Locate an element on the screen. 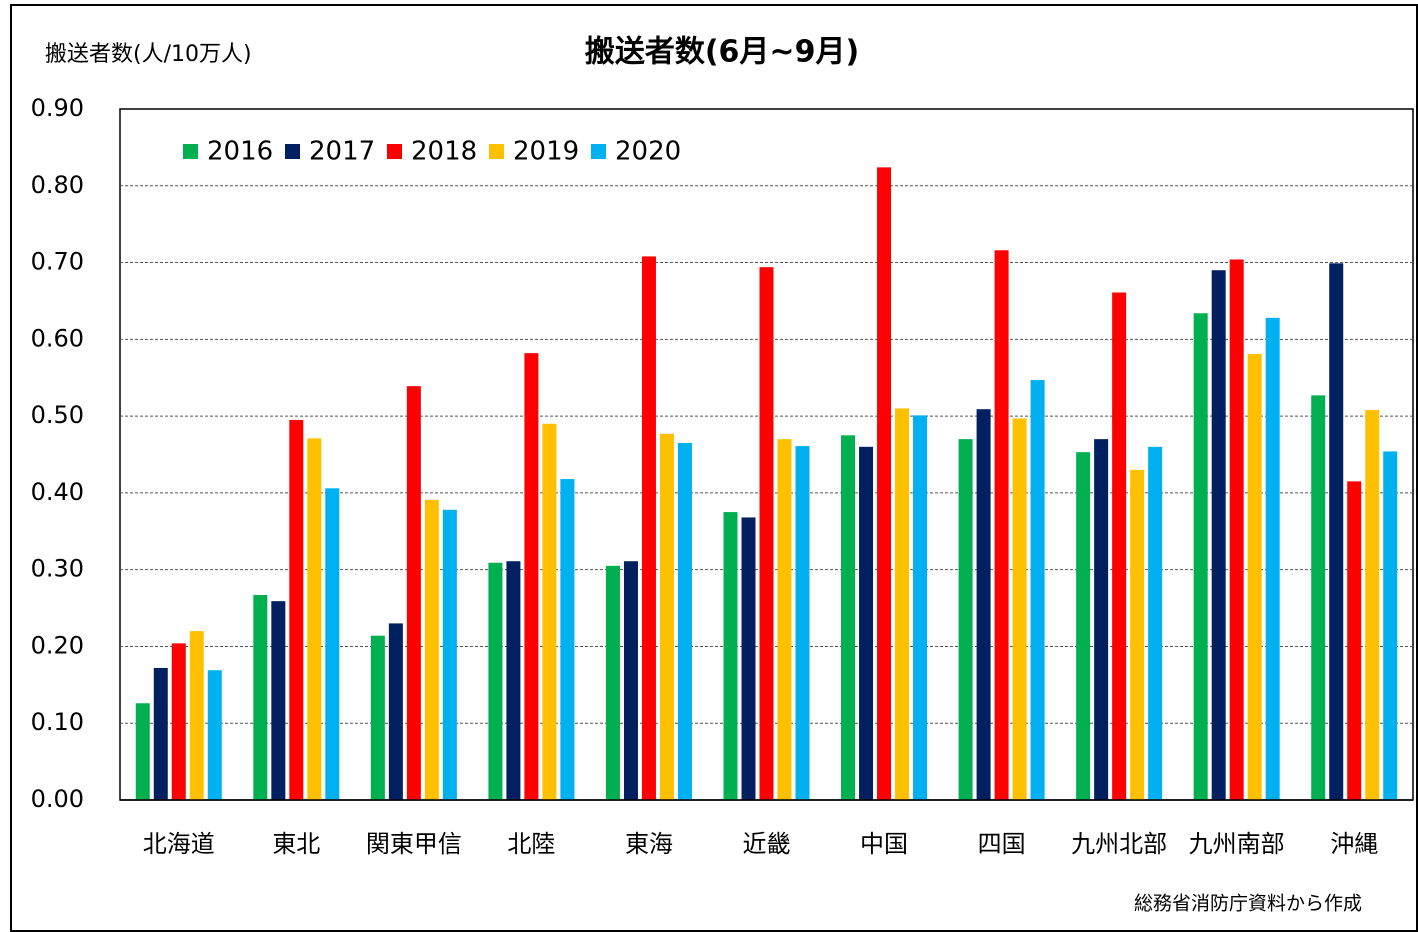 The height and width of the screenshot is (932, 1418). source-note: 総務省消防庁資料から作成 is located at coordinates (1248, 904).